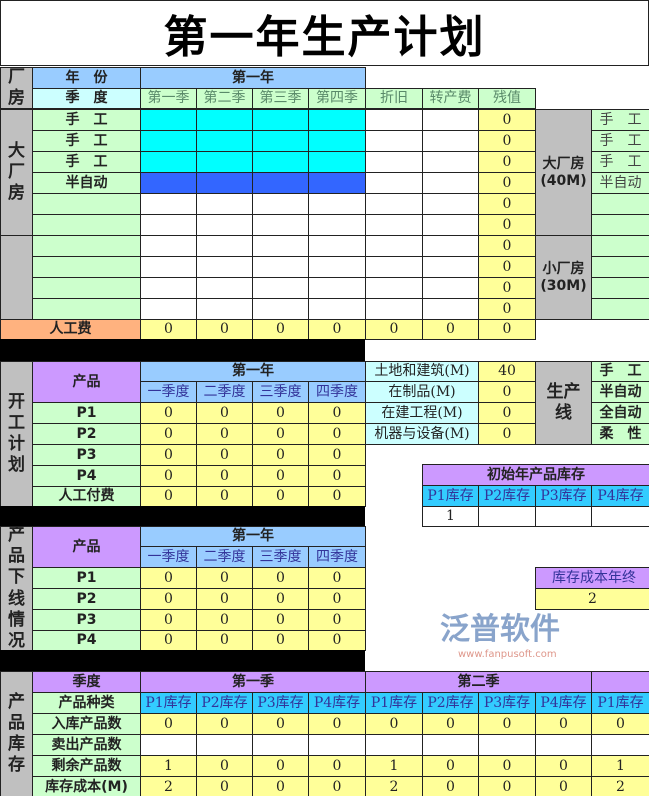  Describe the element at coordinates (450, 516) in the screenshot. I see `initial-inventory-value: 1` at that location.